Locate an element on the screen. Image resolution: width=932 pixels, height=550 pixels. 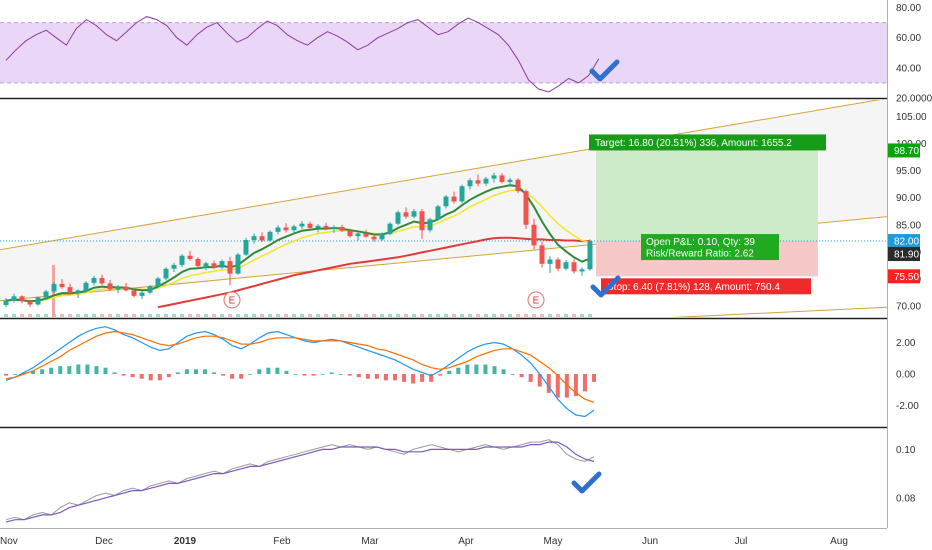
macd-signal-line is located at coordinates (300, 366).